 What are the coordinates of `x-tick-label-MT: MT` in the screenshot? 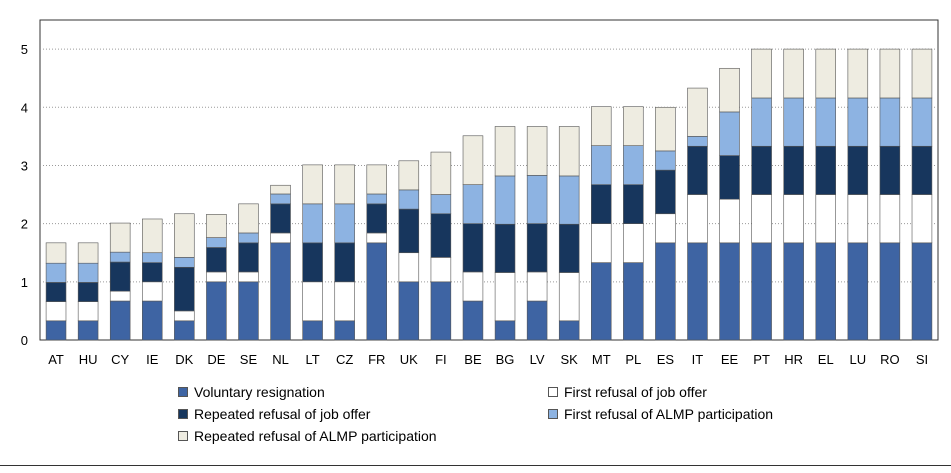 It's located at (601, 359).